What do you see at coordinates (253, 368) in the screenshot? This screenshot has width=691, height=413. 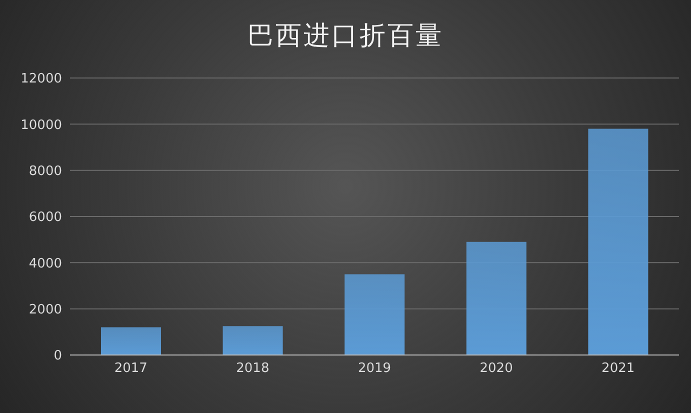 I see `x-tick-label: 2018` at bounding box center [253, 368].